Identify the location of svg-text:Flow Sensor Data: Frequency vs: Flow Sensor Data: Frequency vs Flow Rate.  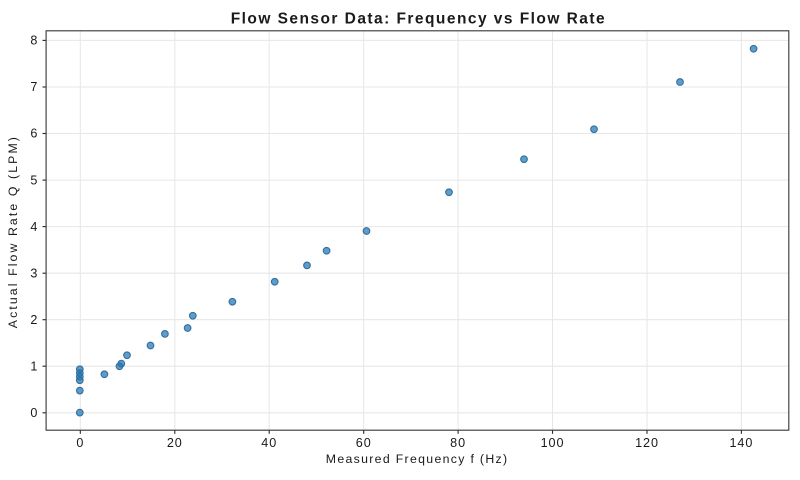
(418, 19).